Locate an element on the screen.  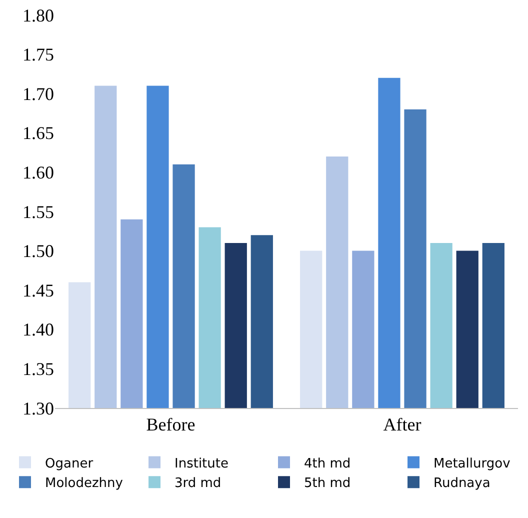
legend-label: Metallurgov is located at coordinates (472, 464).